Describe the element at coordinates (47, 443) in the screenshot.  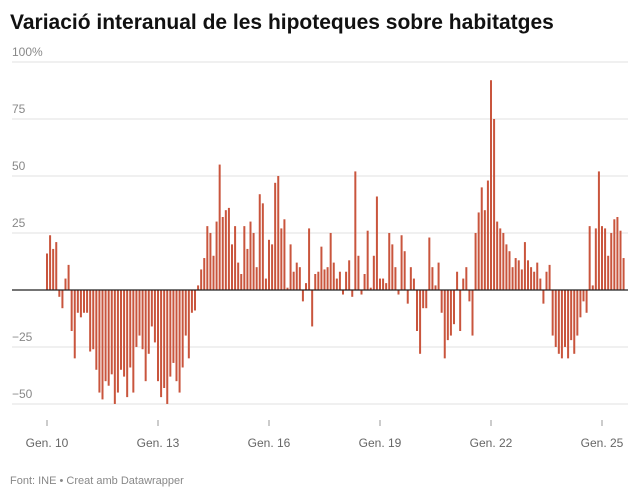
I see `x-tick-label: Gen. 10` at that location.